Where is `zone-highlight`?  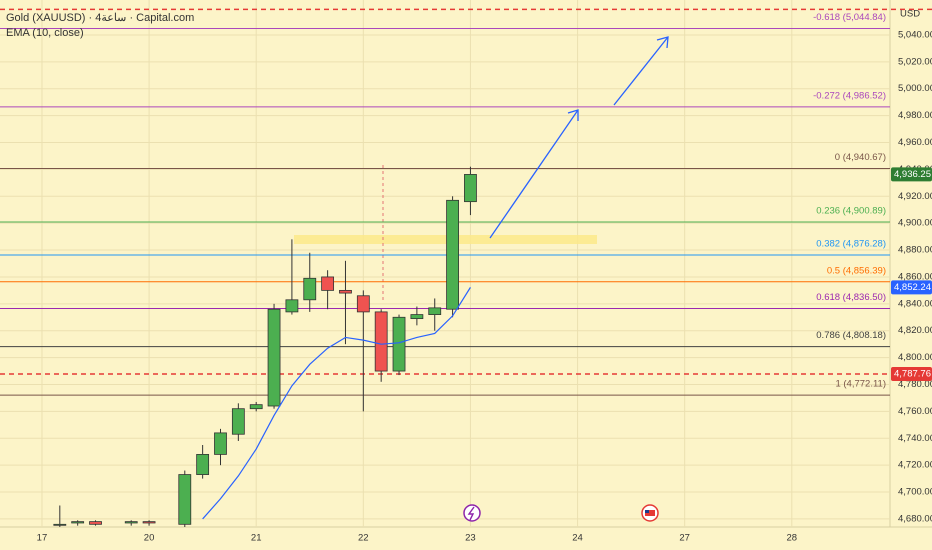
zone-highlight is located at coordinates (445, 239).